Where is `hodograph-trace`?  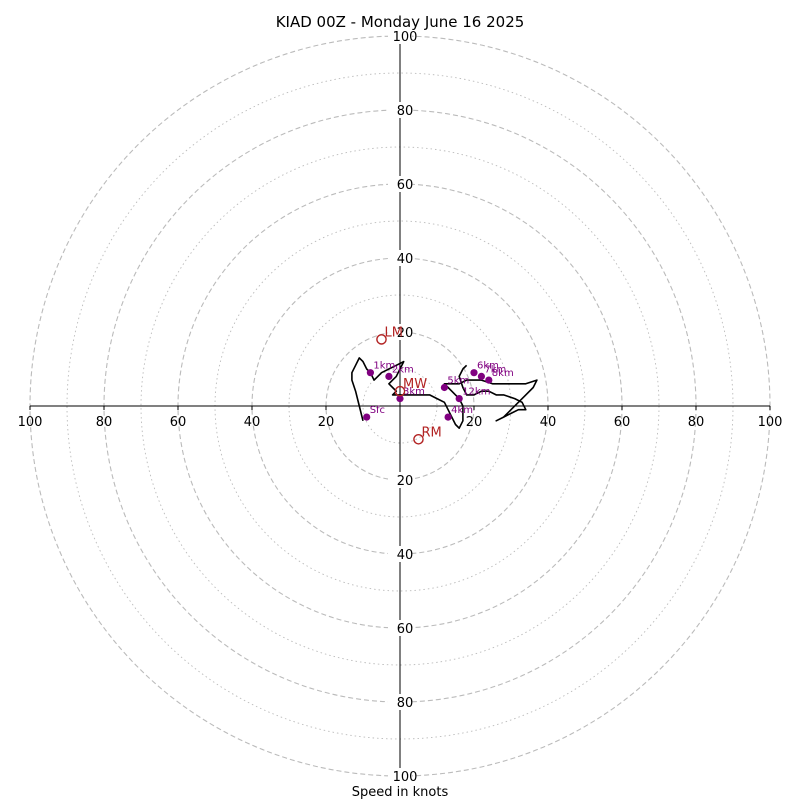 hodograph-trace is located at coordinates (444, 393).